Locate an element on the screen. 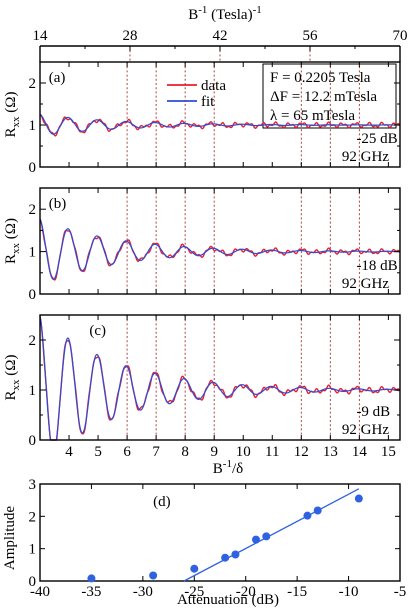 The image size is (415, 610). x-tick-label: 6 is located at coordinates (127, 452).